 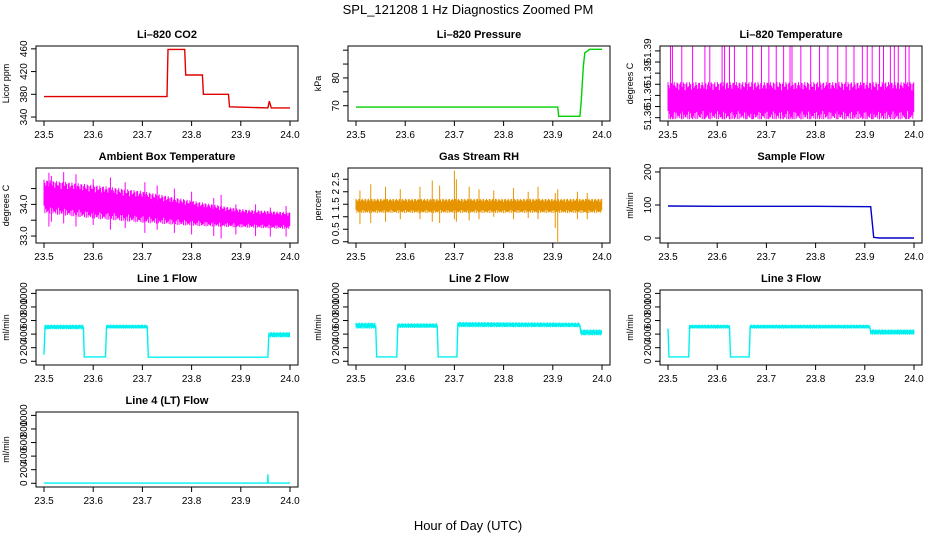 What do you see at coordinates (791, 157) in the screenshot?
I see `panel-title: Sample Flow` at bounding box center [791, 157].